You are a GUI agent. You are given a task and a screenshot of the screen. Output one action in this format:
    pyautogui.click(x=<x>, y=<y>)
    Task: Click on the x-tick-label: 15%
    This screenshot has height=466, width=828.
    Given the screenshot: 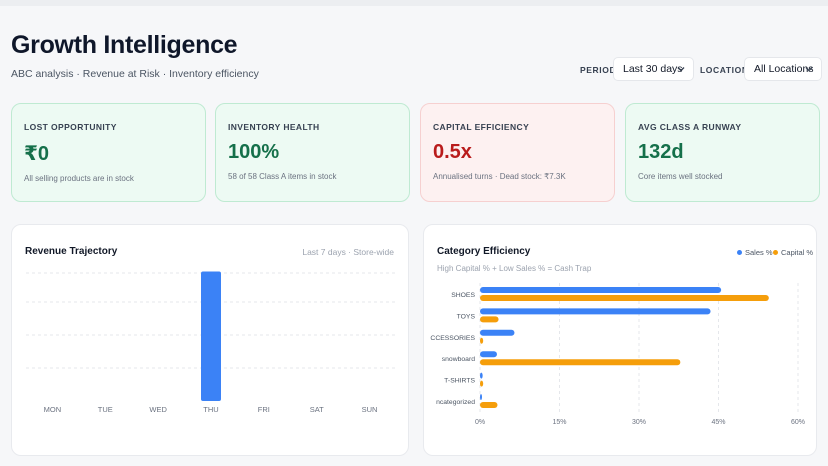 What is the action you would take?
    pyautogui.click(x=559, y=422)
    